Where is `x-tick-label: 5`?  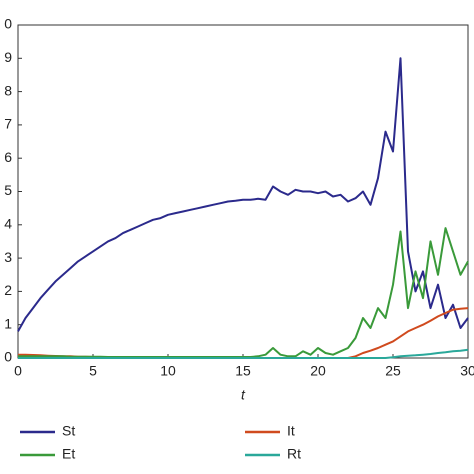 x-tick-label: 5 is located at coordinates (93, 371).